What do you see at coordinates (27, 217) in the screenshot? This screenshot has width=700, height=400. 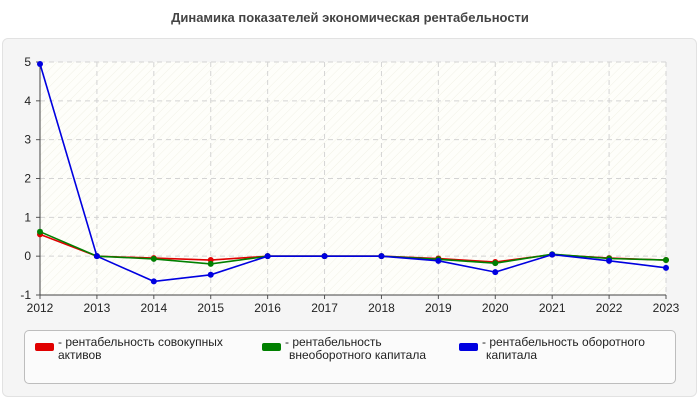 I see `y-tick-label: 1` at bounding box center [27, 217].